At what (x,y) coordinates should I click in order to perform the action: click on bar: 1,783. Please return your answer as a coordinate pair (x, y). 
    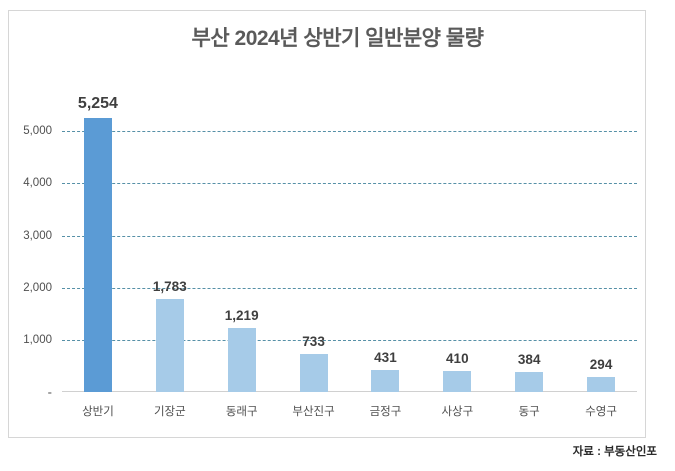
    Looking at the image, I should click on (170, 335).